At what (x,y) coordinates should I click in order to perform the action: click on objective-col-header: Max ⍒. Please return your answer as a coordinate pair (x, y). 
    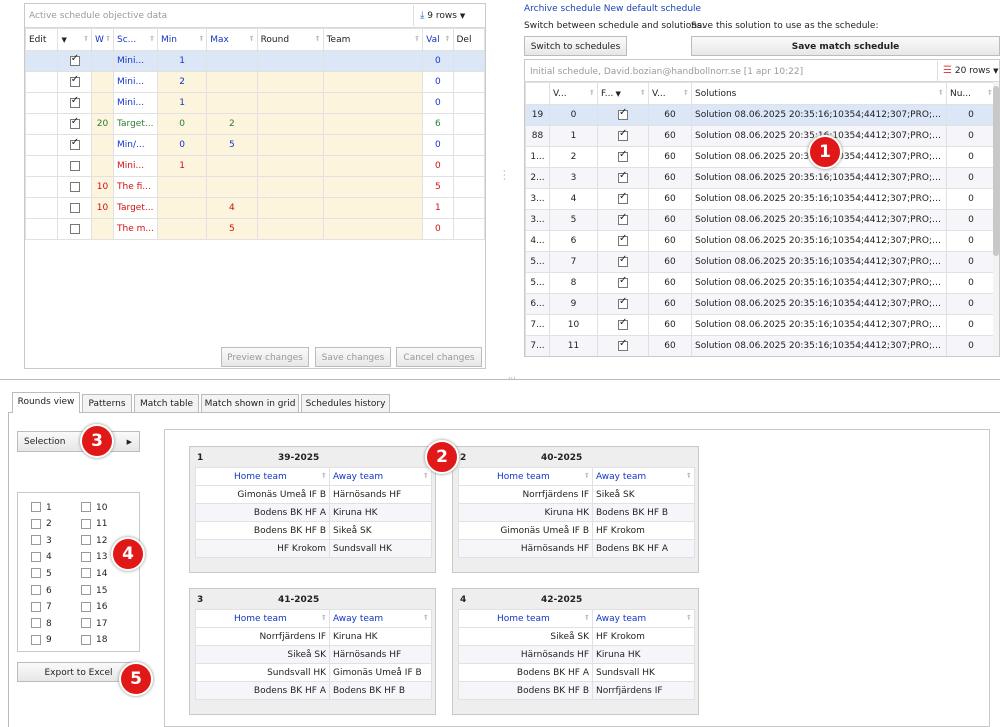
    Looking at the image, I should click on (232, 39).